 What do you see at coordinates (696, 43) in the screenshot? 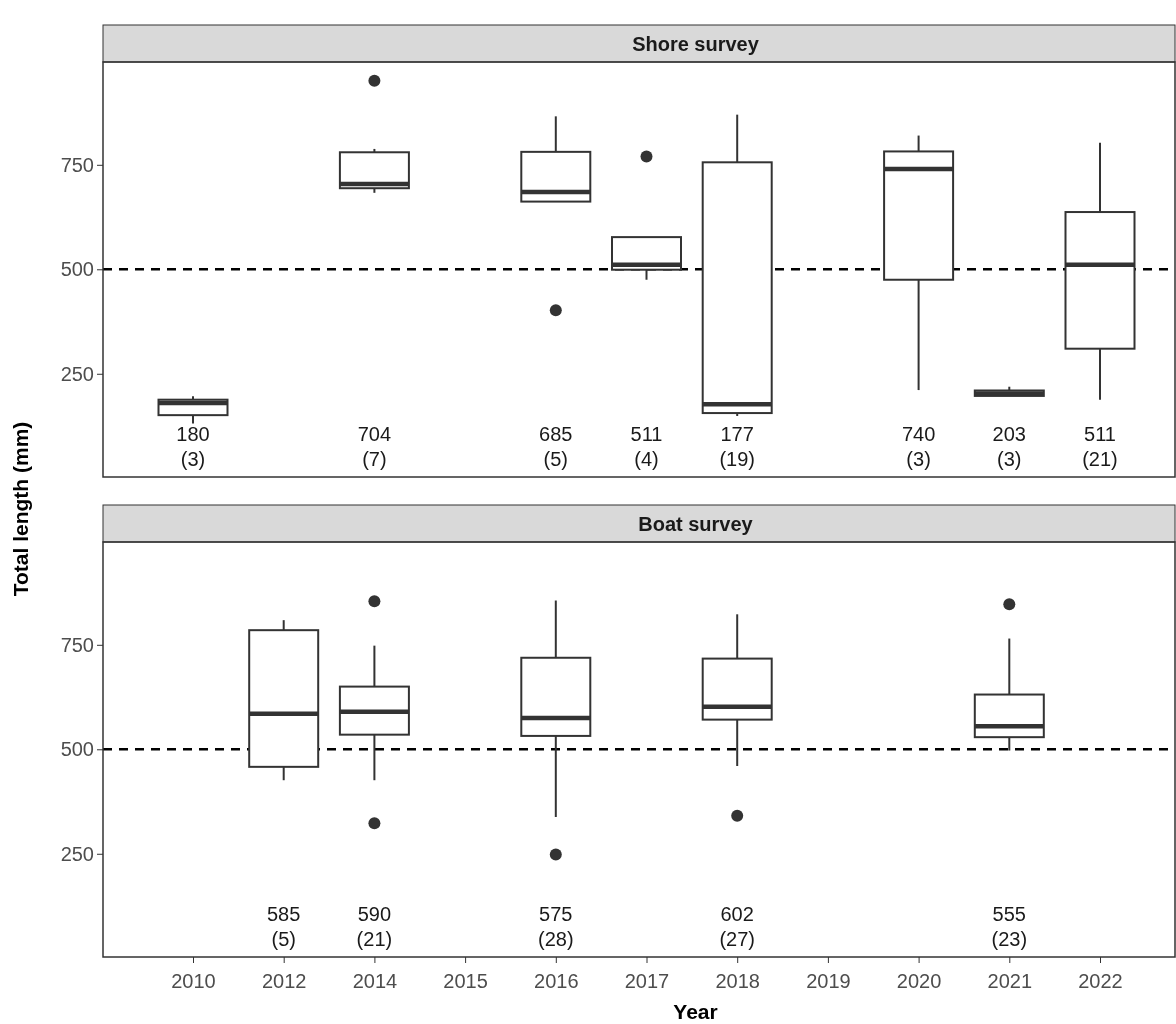
I see `chart-title: Shore survey` at bounding box center [696, 43].